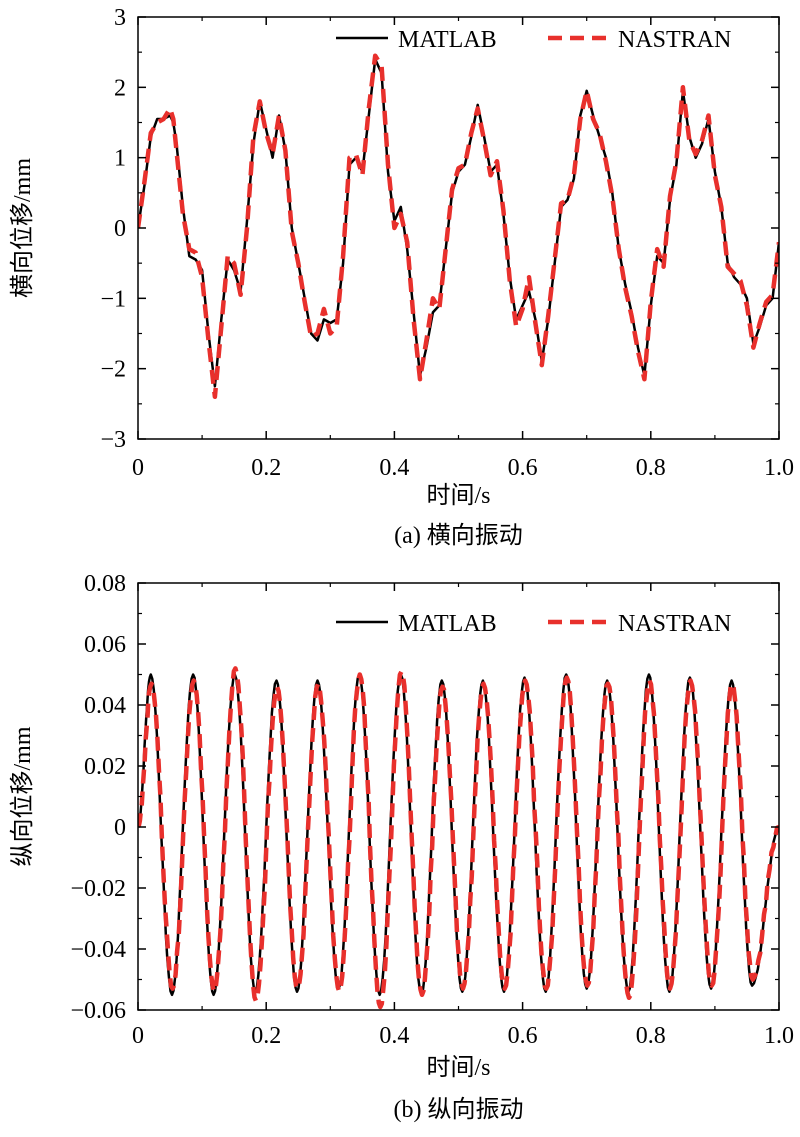 Image resolution: width=800 pixels, height=1137 pixels. I want to click on panel-b-x-axis-title: 时间/s, so click(458, 1067).